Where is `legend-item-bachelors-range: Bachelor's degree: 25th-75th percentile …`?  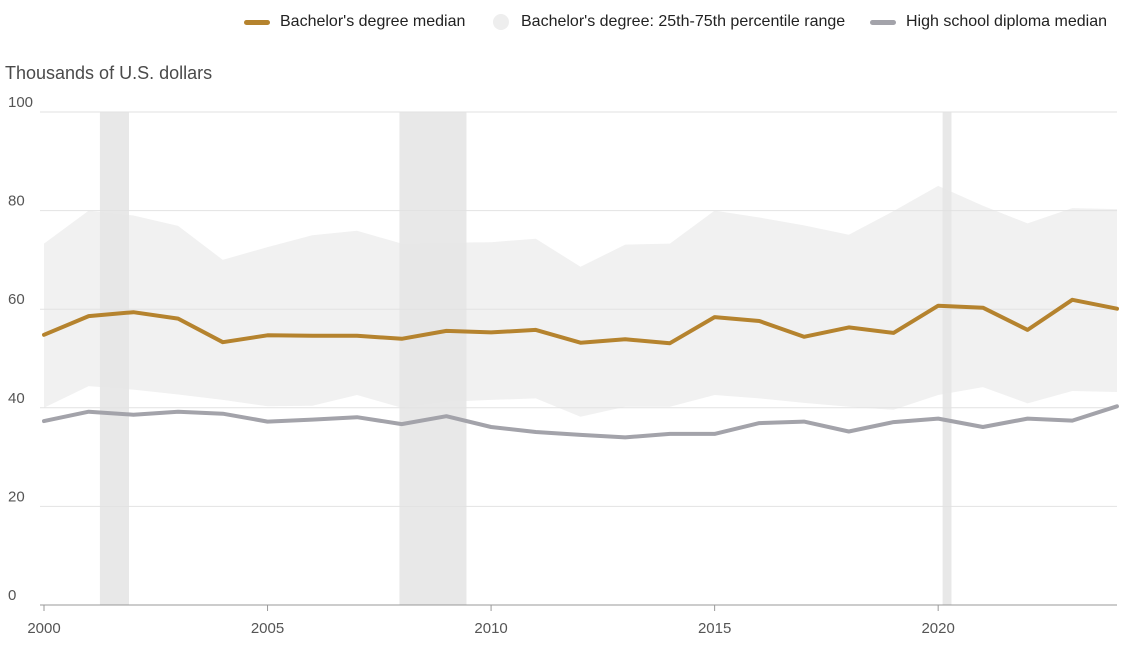
legend-item-bachelors-range: Bachelor's degree: 25th-75th percentile … is located at coordinates (669, 22).